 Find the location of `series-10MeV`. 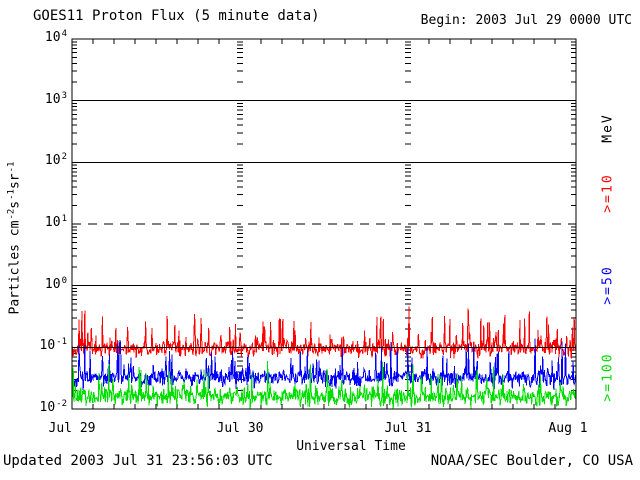

series-10MeV is located at coordinates (324, 332).